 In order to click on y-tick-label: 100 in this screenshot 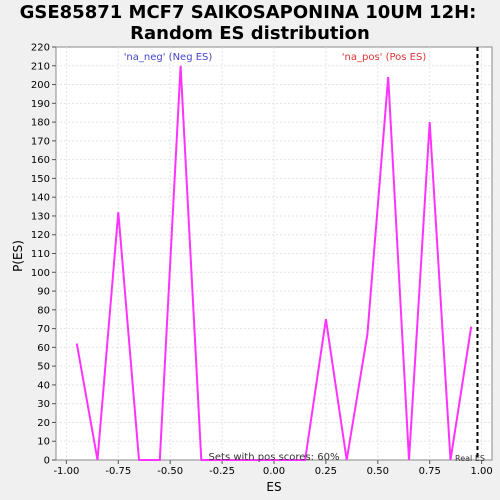, I will do `click(40, 273)`.